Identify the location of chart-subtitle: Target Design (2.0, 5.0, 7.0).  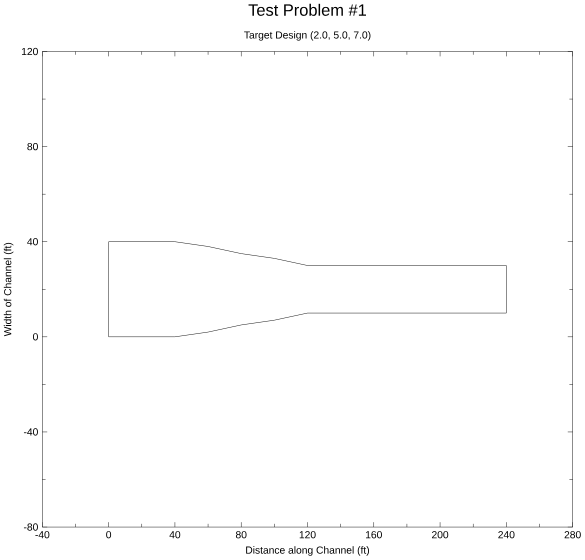
(307, 36).